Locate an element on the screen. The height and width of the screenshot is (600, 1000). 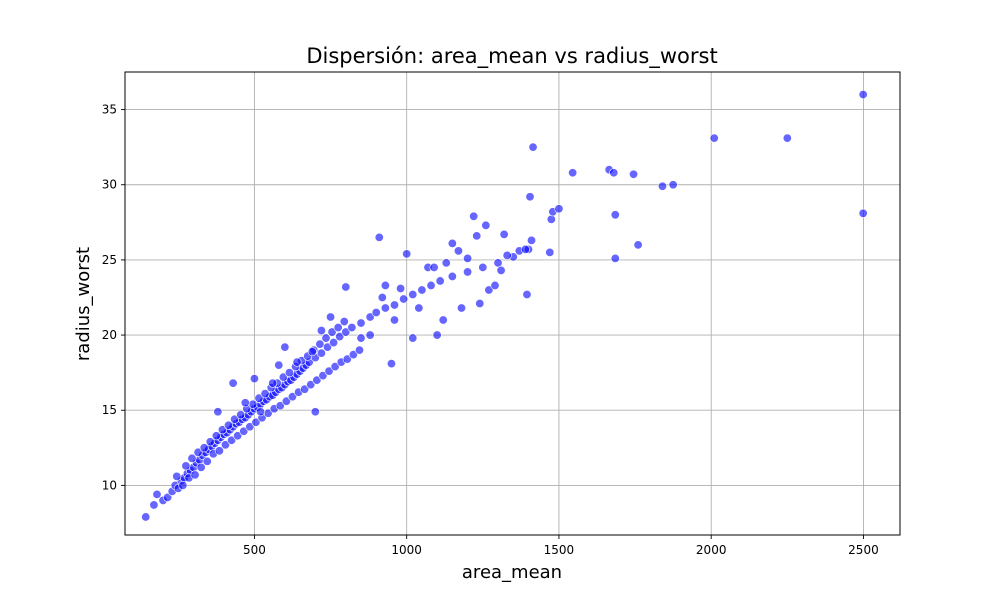
y-tick-label: 30 is located at coordinates (109, 185).